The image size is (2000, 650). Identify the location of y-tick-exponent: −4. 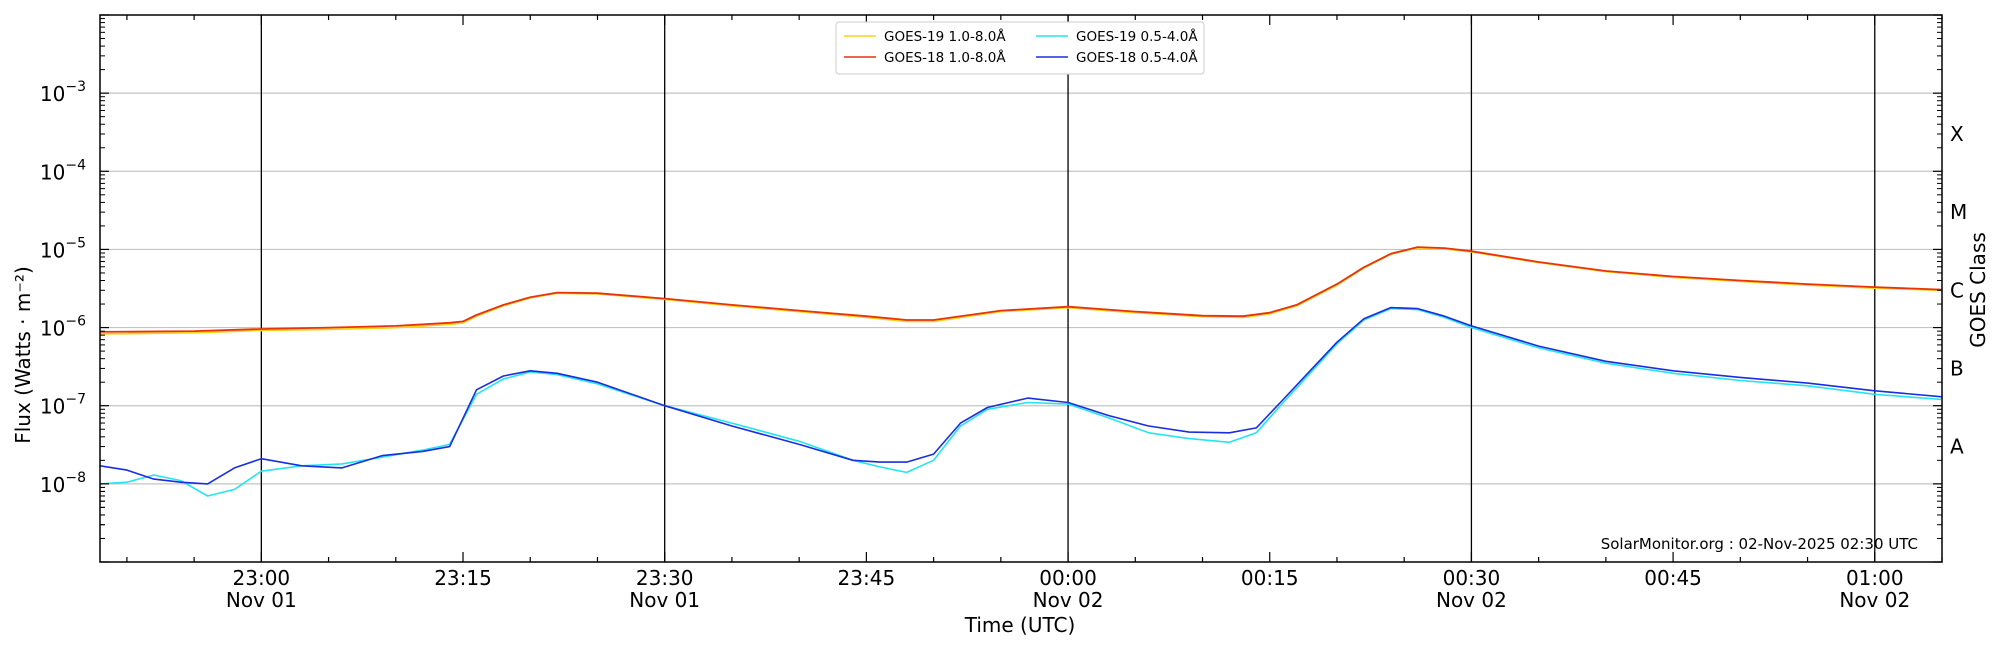
(75, 165).